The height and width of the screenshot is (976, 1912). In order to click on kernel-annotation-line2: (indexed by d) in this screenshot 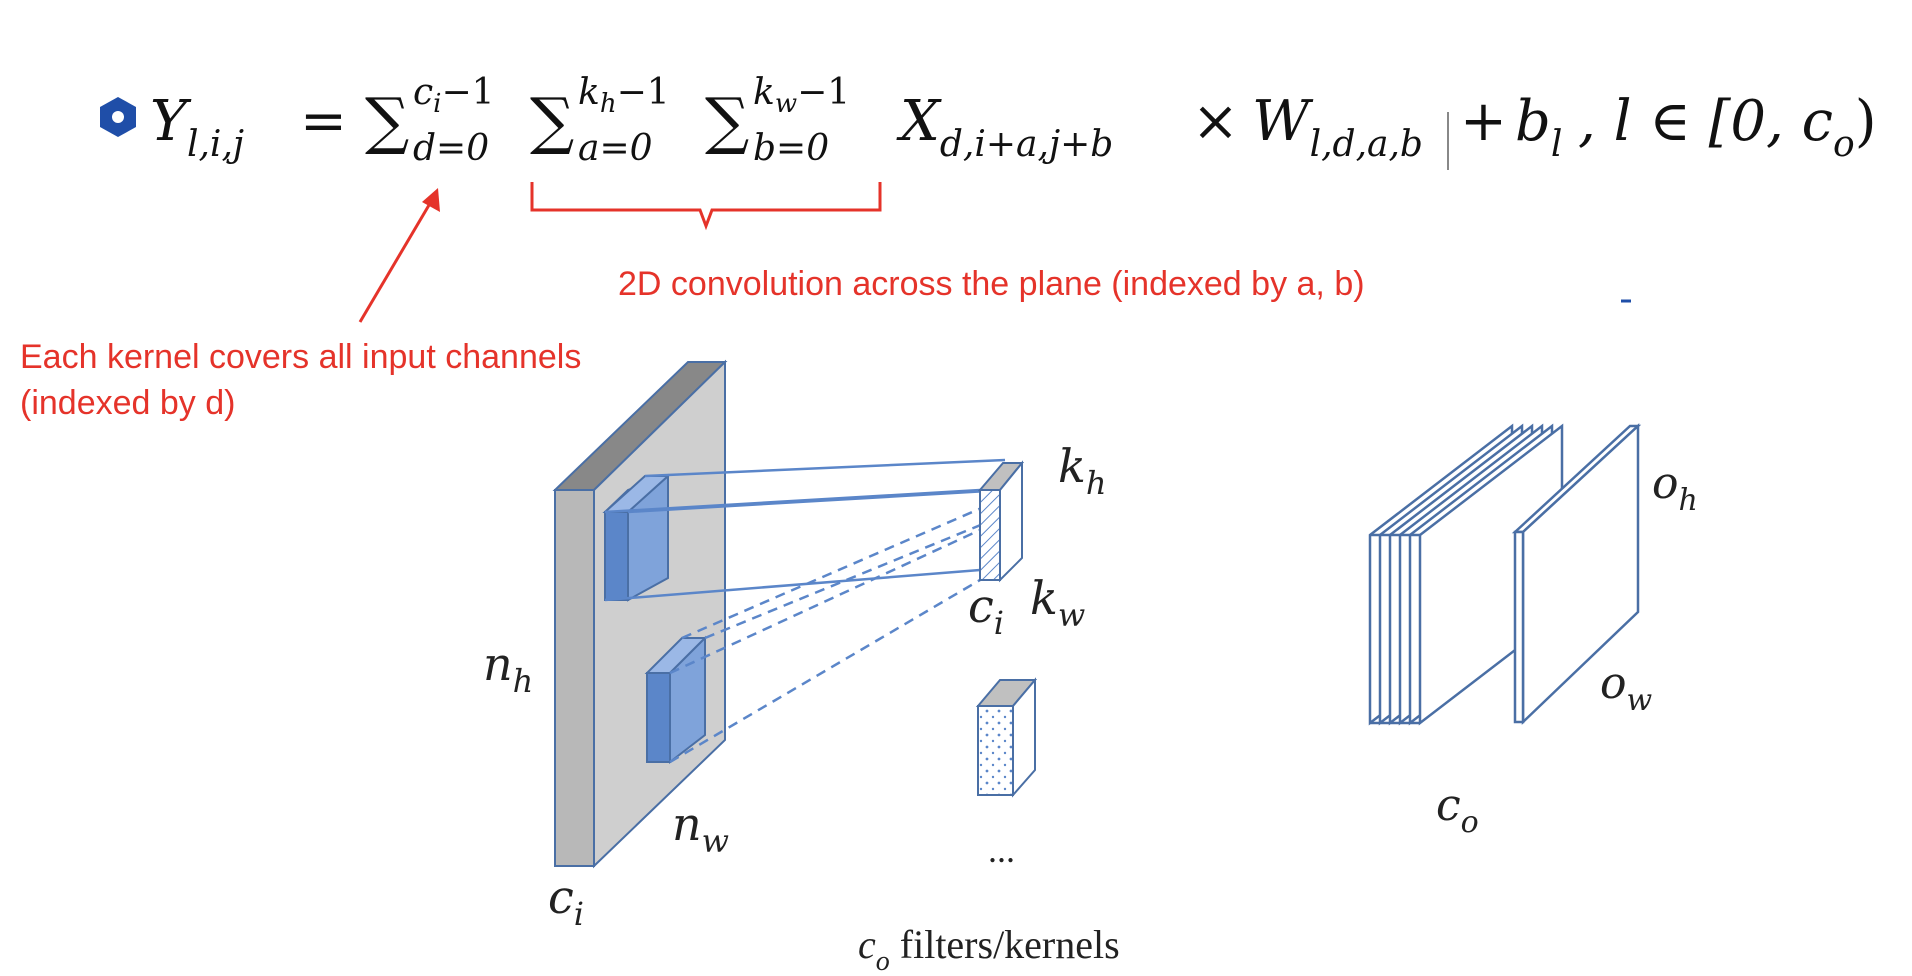, I will do `click(127, 403)`.